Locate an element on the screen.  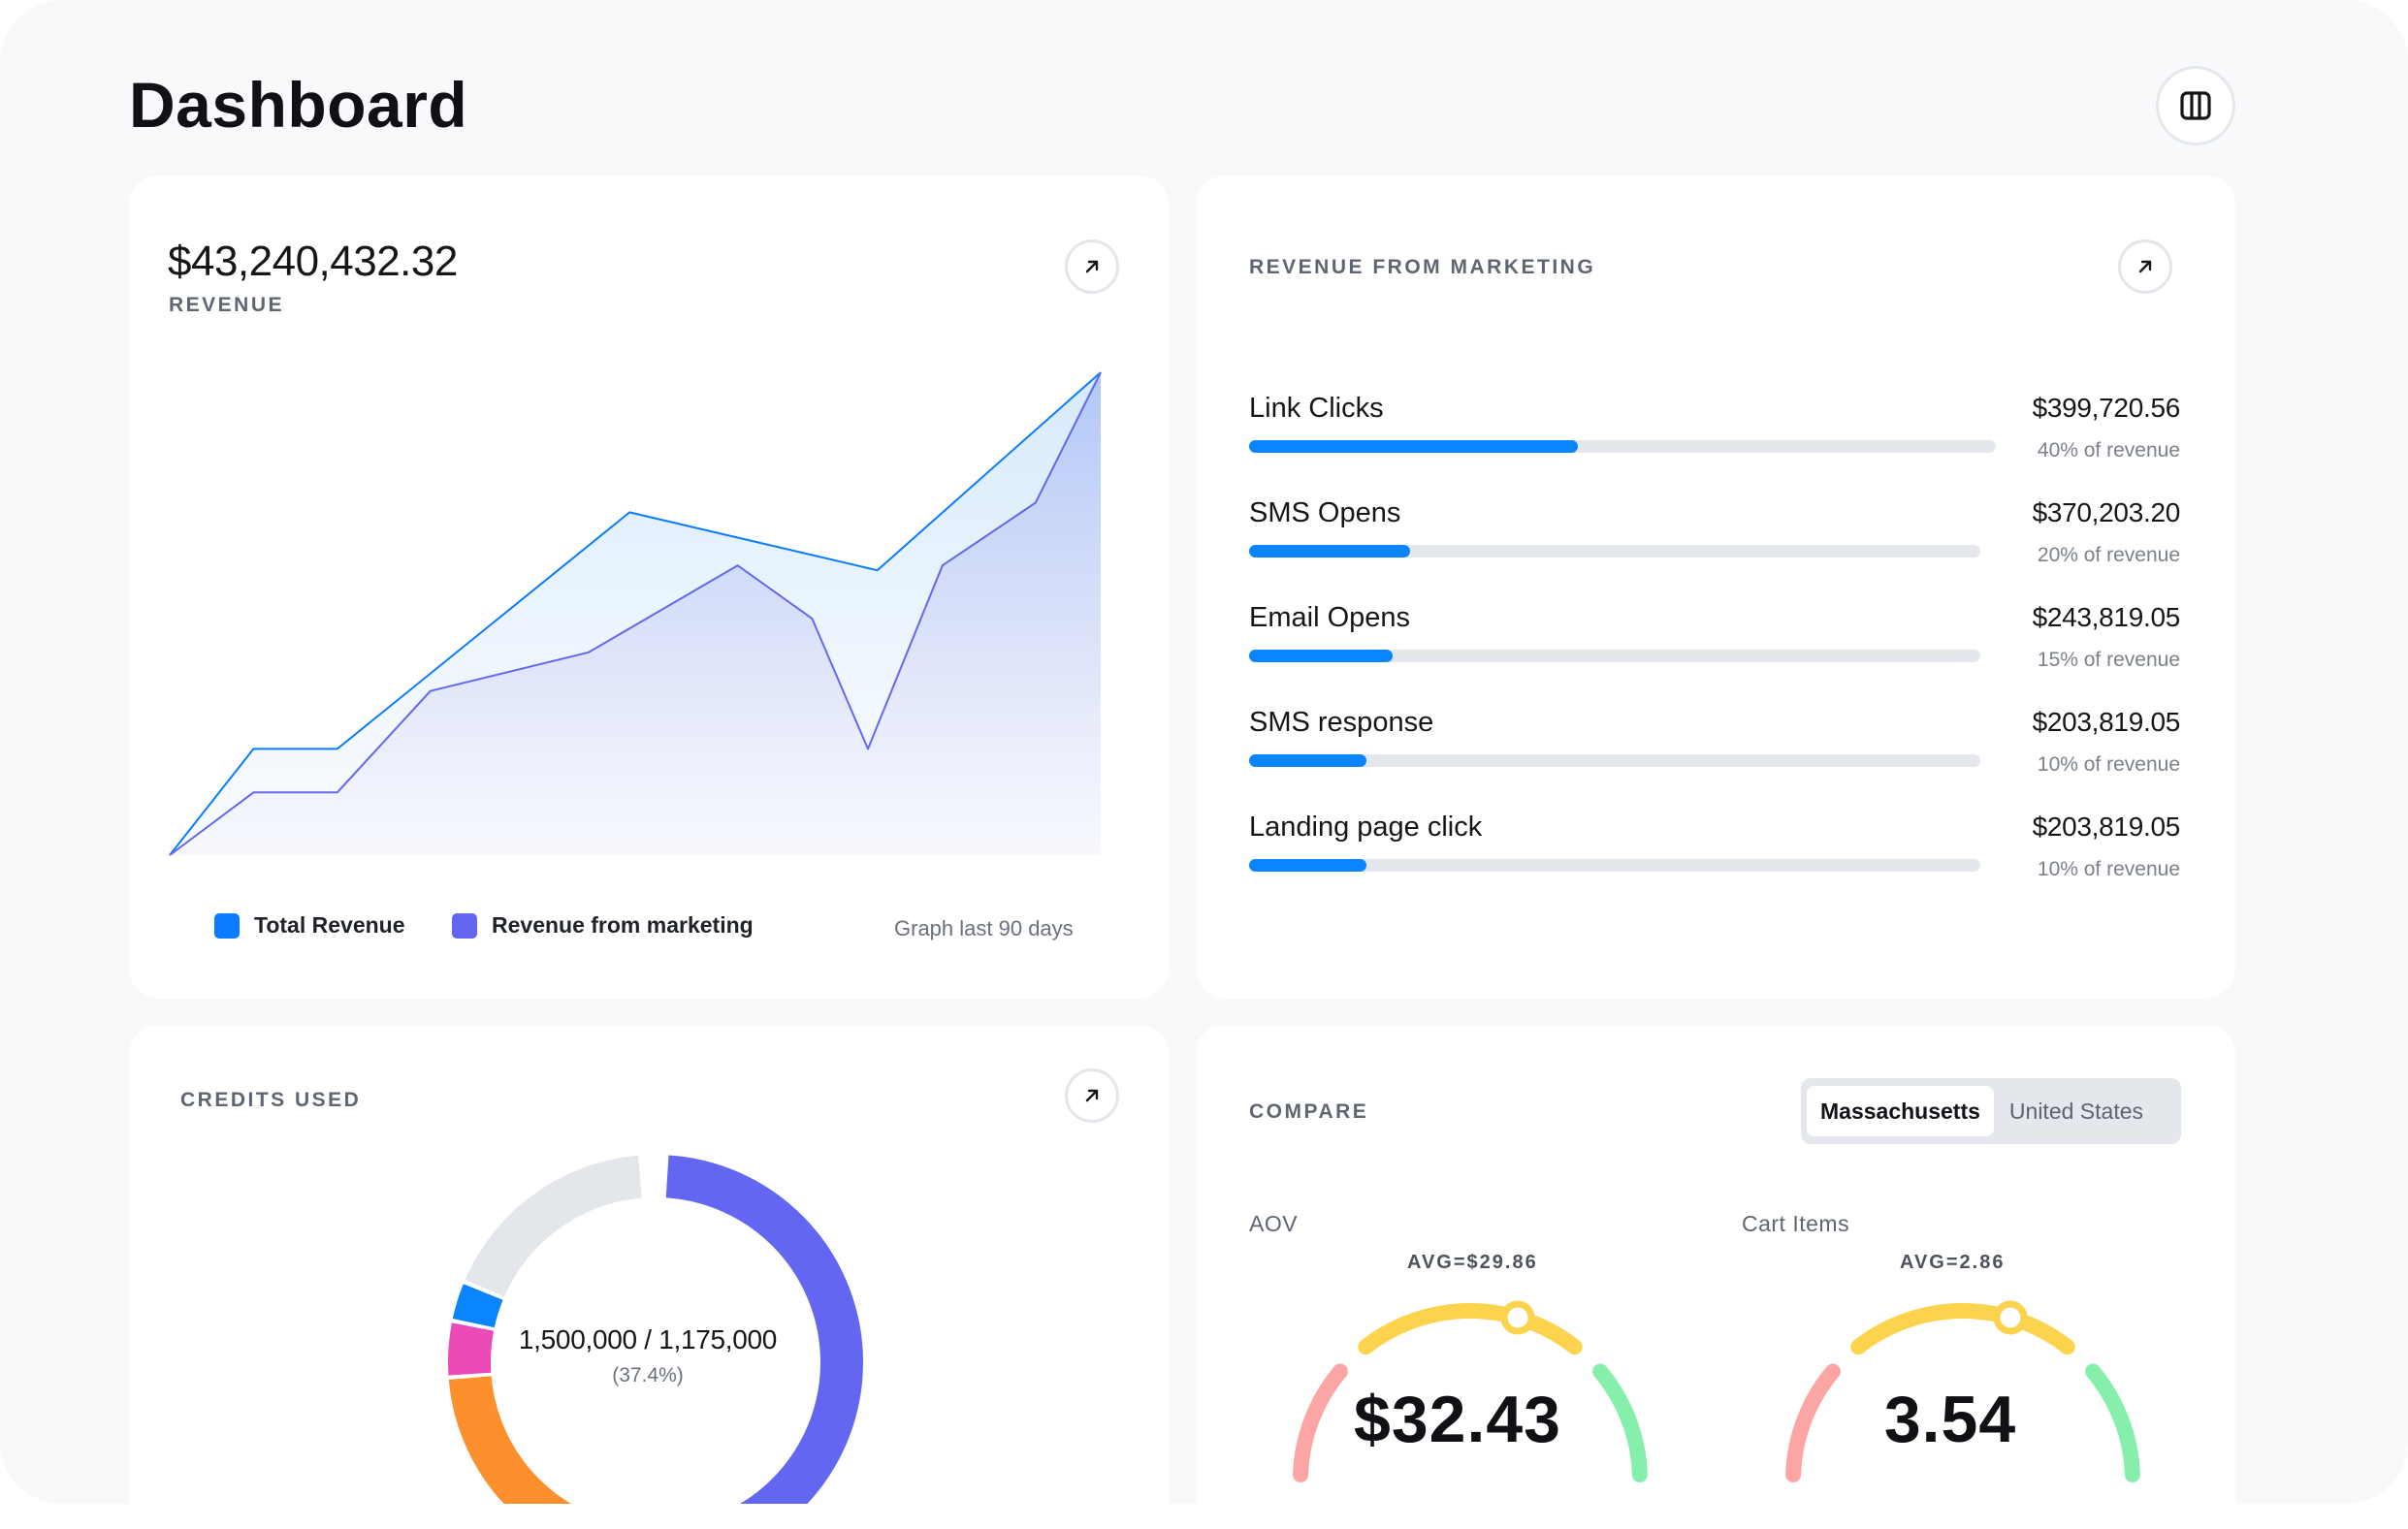
series-line-marketing is located at coordinates (636, 613).